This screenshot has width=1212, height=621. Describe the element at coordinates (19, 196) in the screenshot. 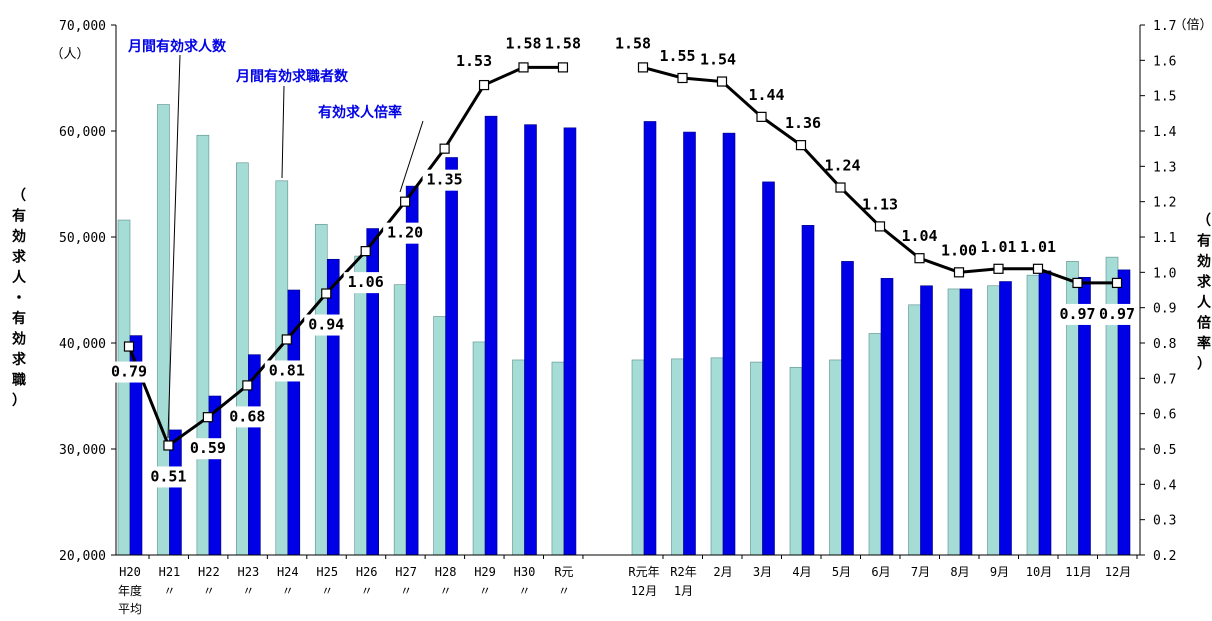

I see `y-axis-title-char: （` at that location.